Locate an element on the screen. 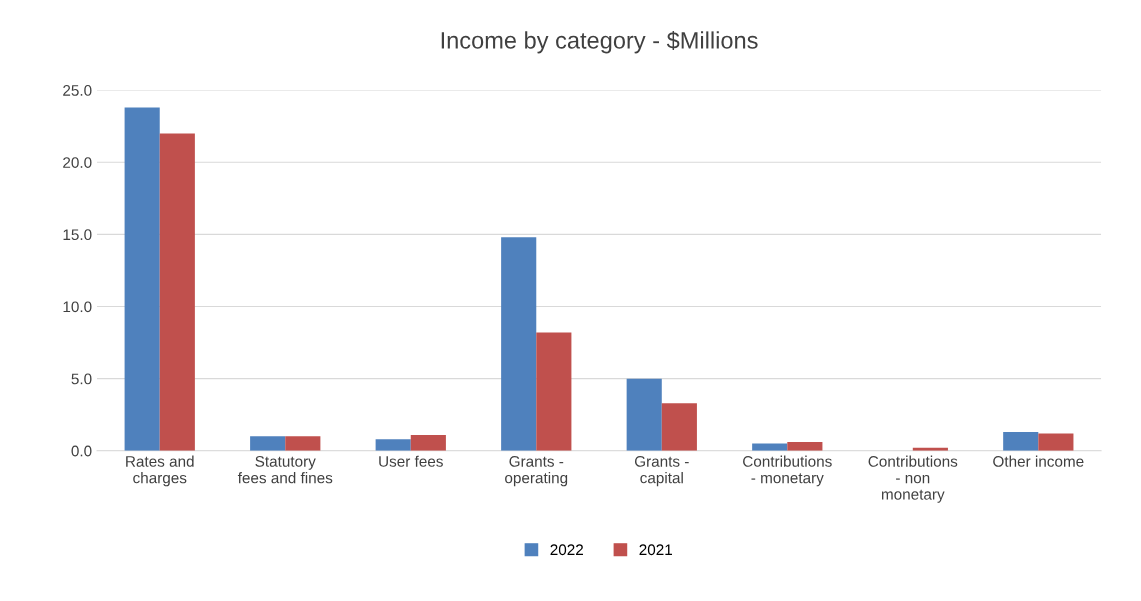 The height and width of the screenshot is (601, 1141). y-tick-label: 10.0 is located at coordinates (77, 307).